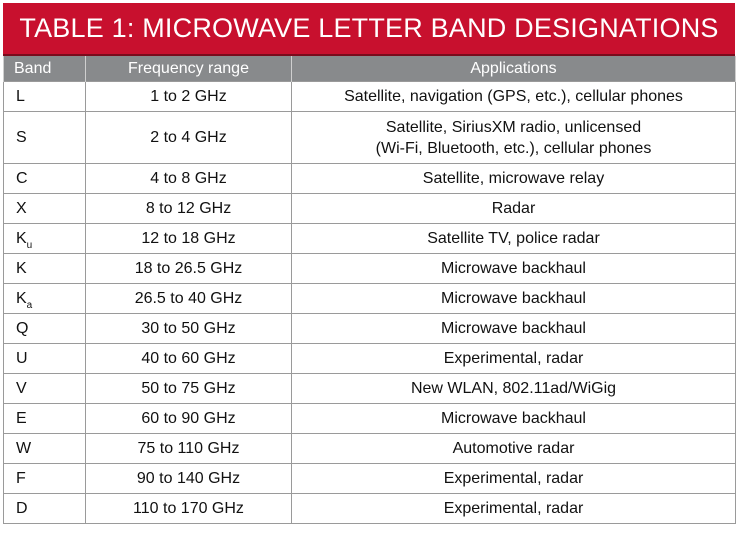  What do you see at coordinates (21, 418) in the screenshot?
I see `band-letter: E` at bounding box center [21, 418].